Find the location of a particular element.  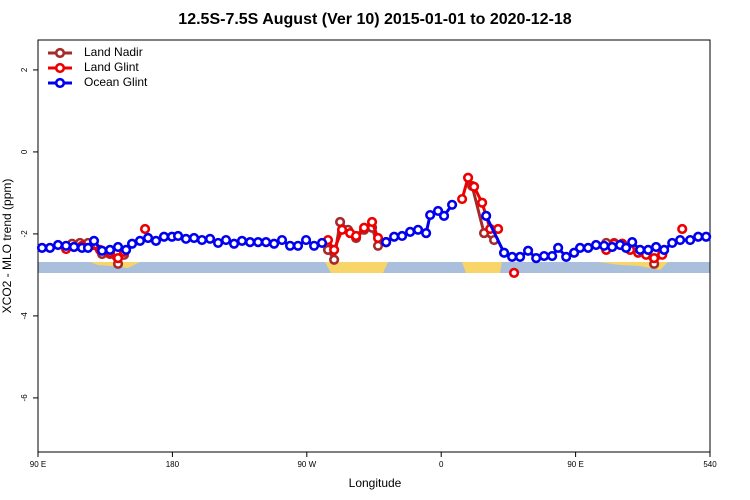

y-axis-label: XCO2 - MLO trend (ppm) is located at coordinates (7, 246).